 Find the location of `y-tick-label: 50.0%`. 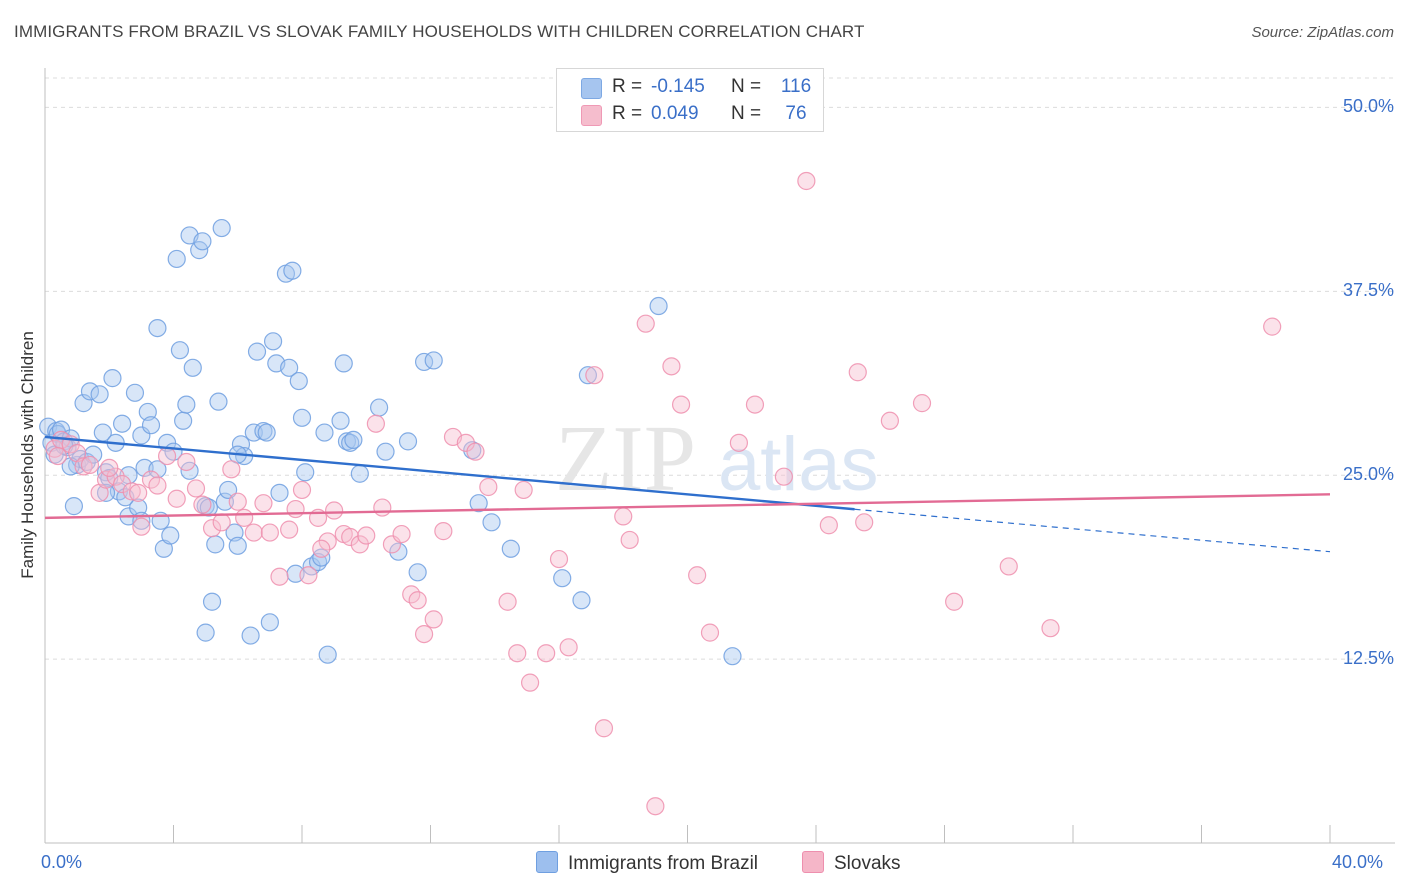

y-tick-label: 50.0% is located at coordinates (1368, 106).